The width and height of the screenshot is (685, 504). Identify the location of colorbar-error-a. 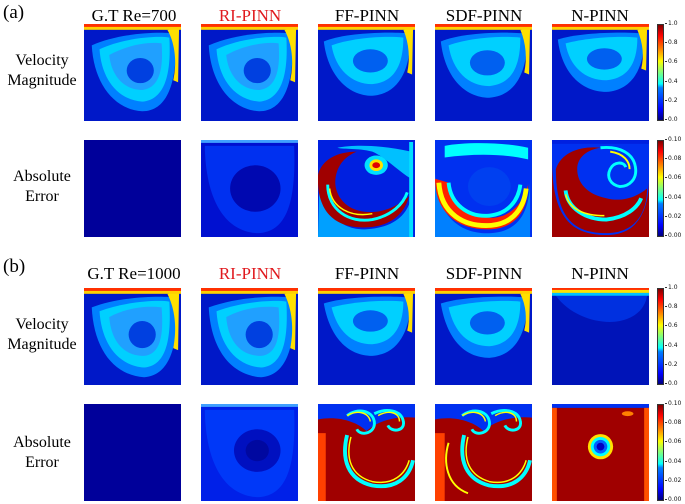
(660, 188).